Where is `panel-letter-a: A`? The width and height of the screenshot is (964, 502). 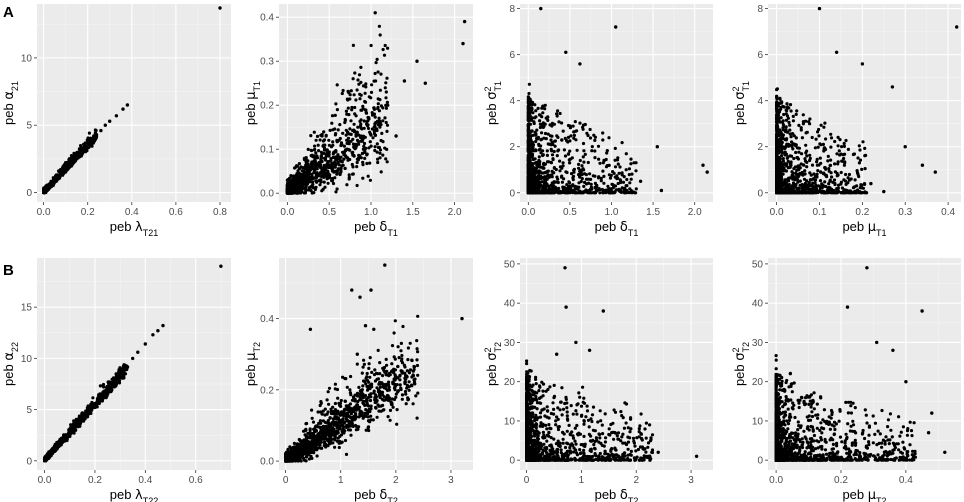 panel-letter-a: A is located at coordinates (8, 12).